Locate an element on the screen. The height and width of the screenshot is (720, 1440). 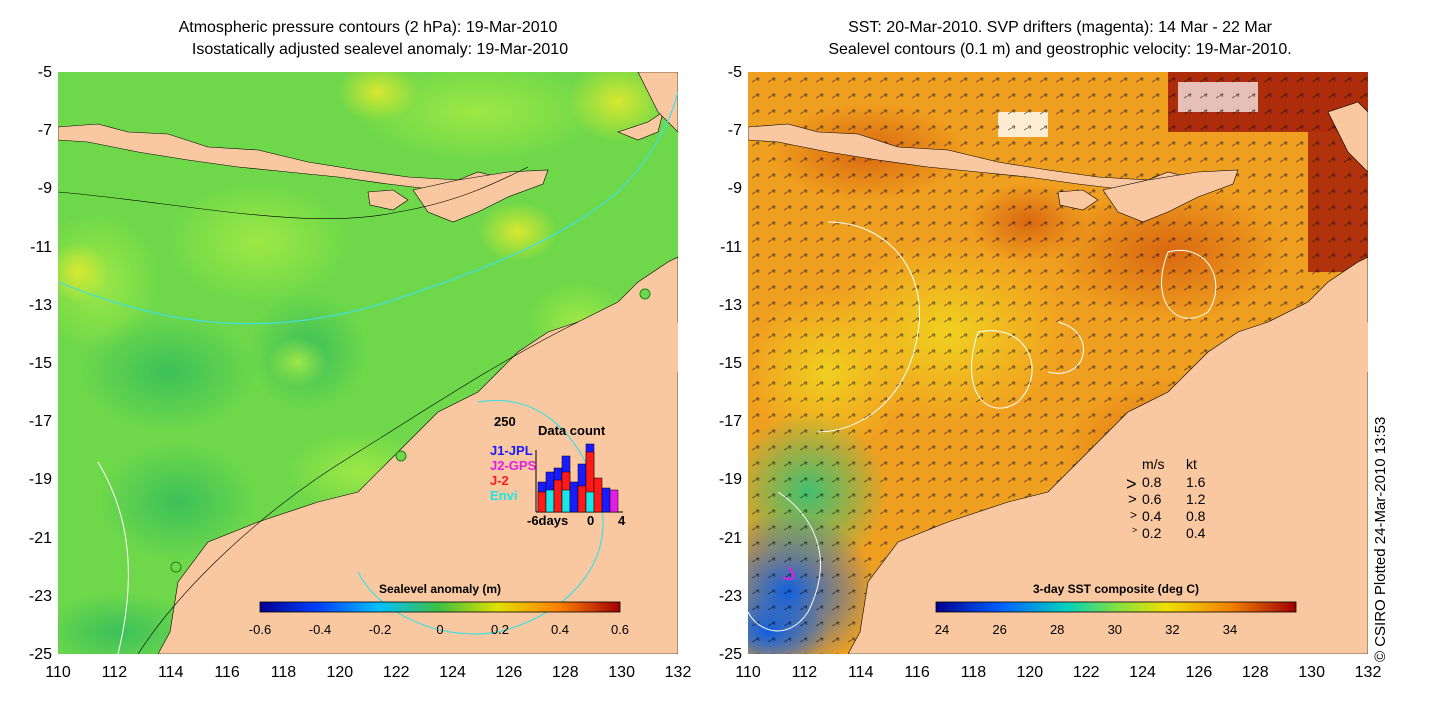
mission-j-2: J-2 is located at coordinates (499, 480).